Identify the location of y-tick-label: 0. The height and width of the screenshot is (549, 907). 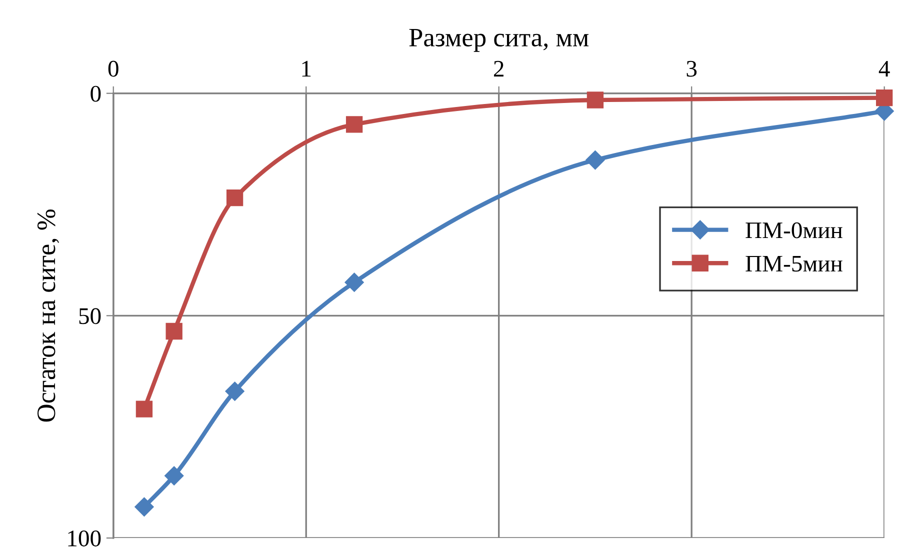
(95, 94).